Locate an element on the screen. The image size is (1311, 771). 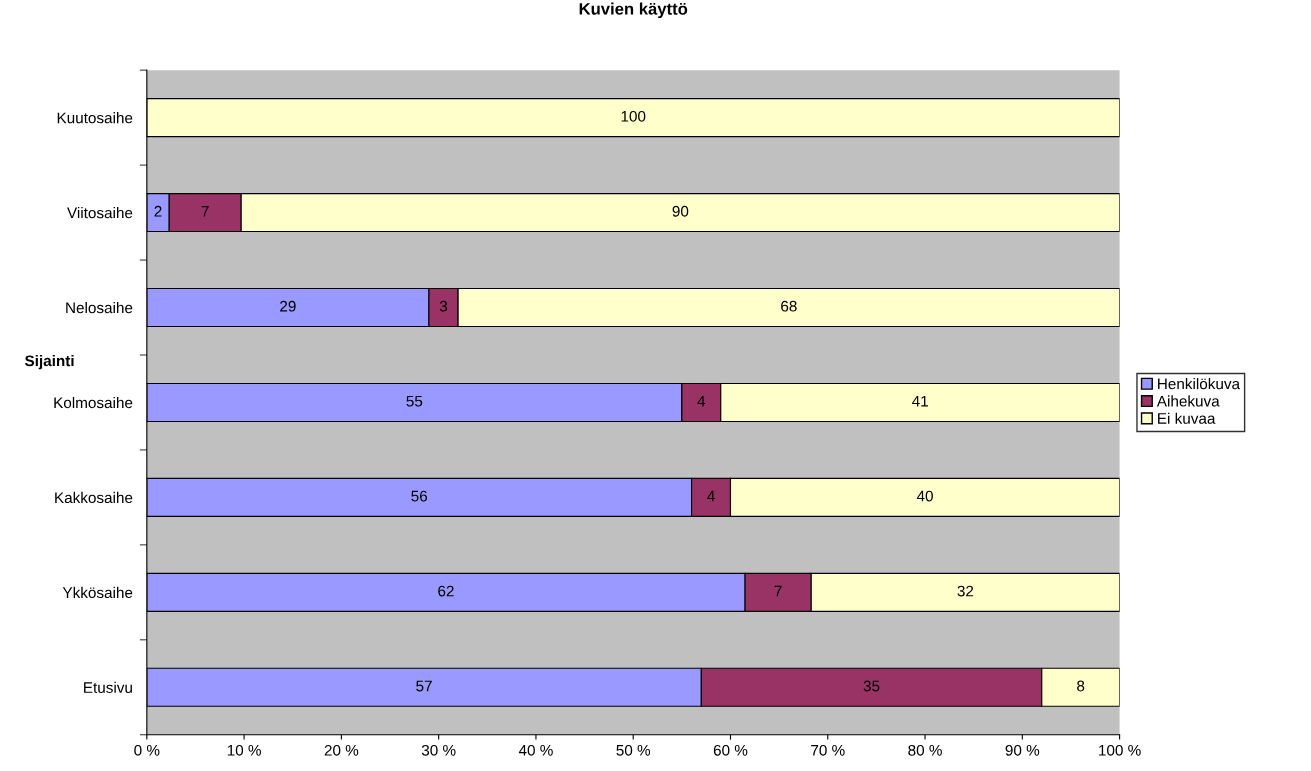
data-label: 90 is located at coordinates (680, 211).